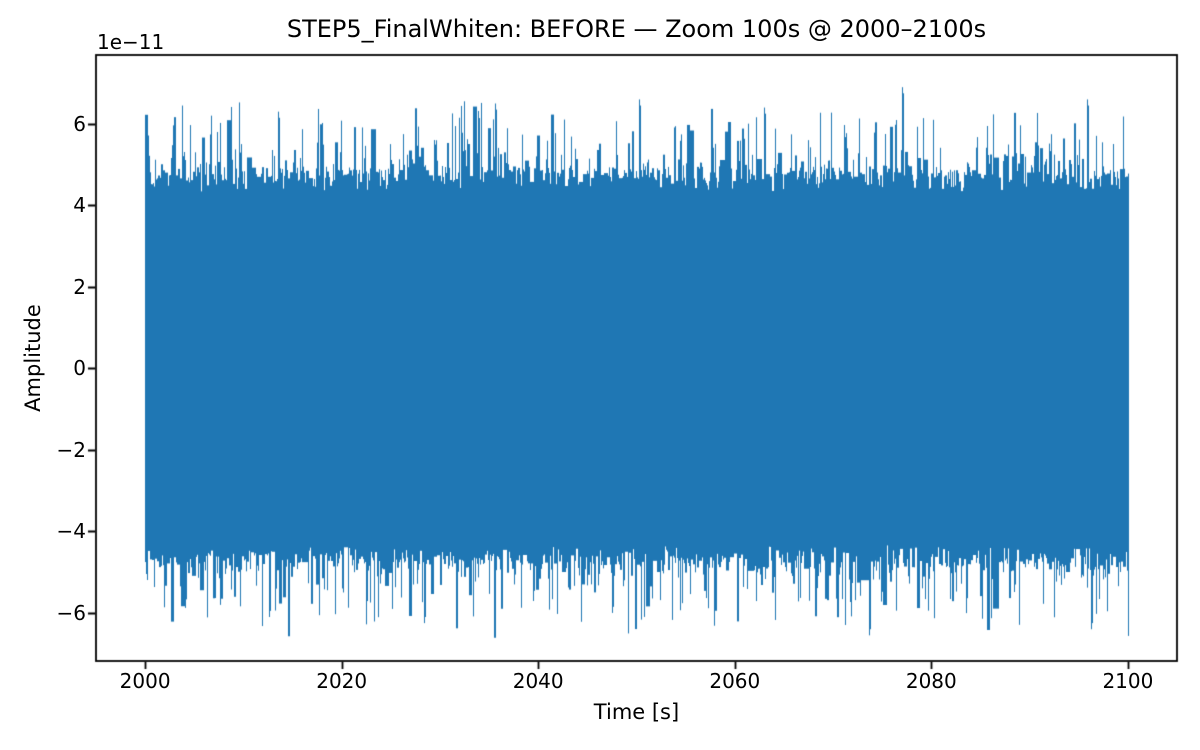  Describe the element at coordinates (1128, 681) in the screenshot. I see `x-tick-label: 2100` at that location.